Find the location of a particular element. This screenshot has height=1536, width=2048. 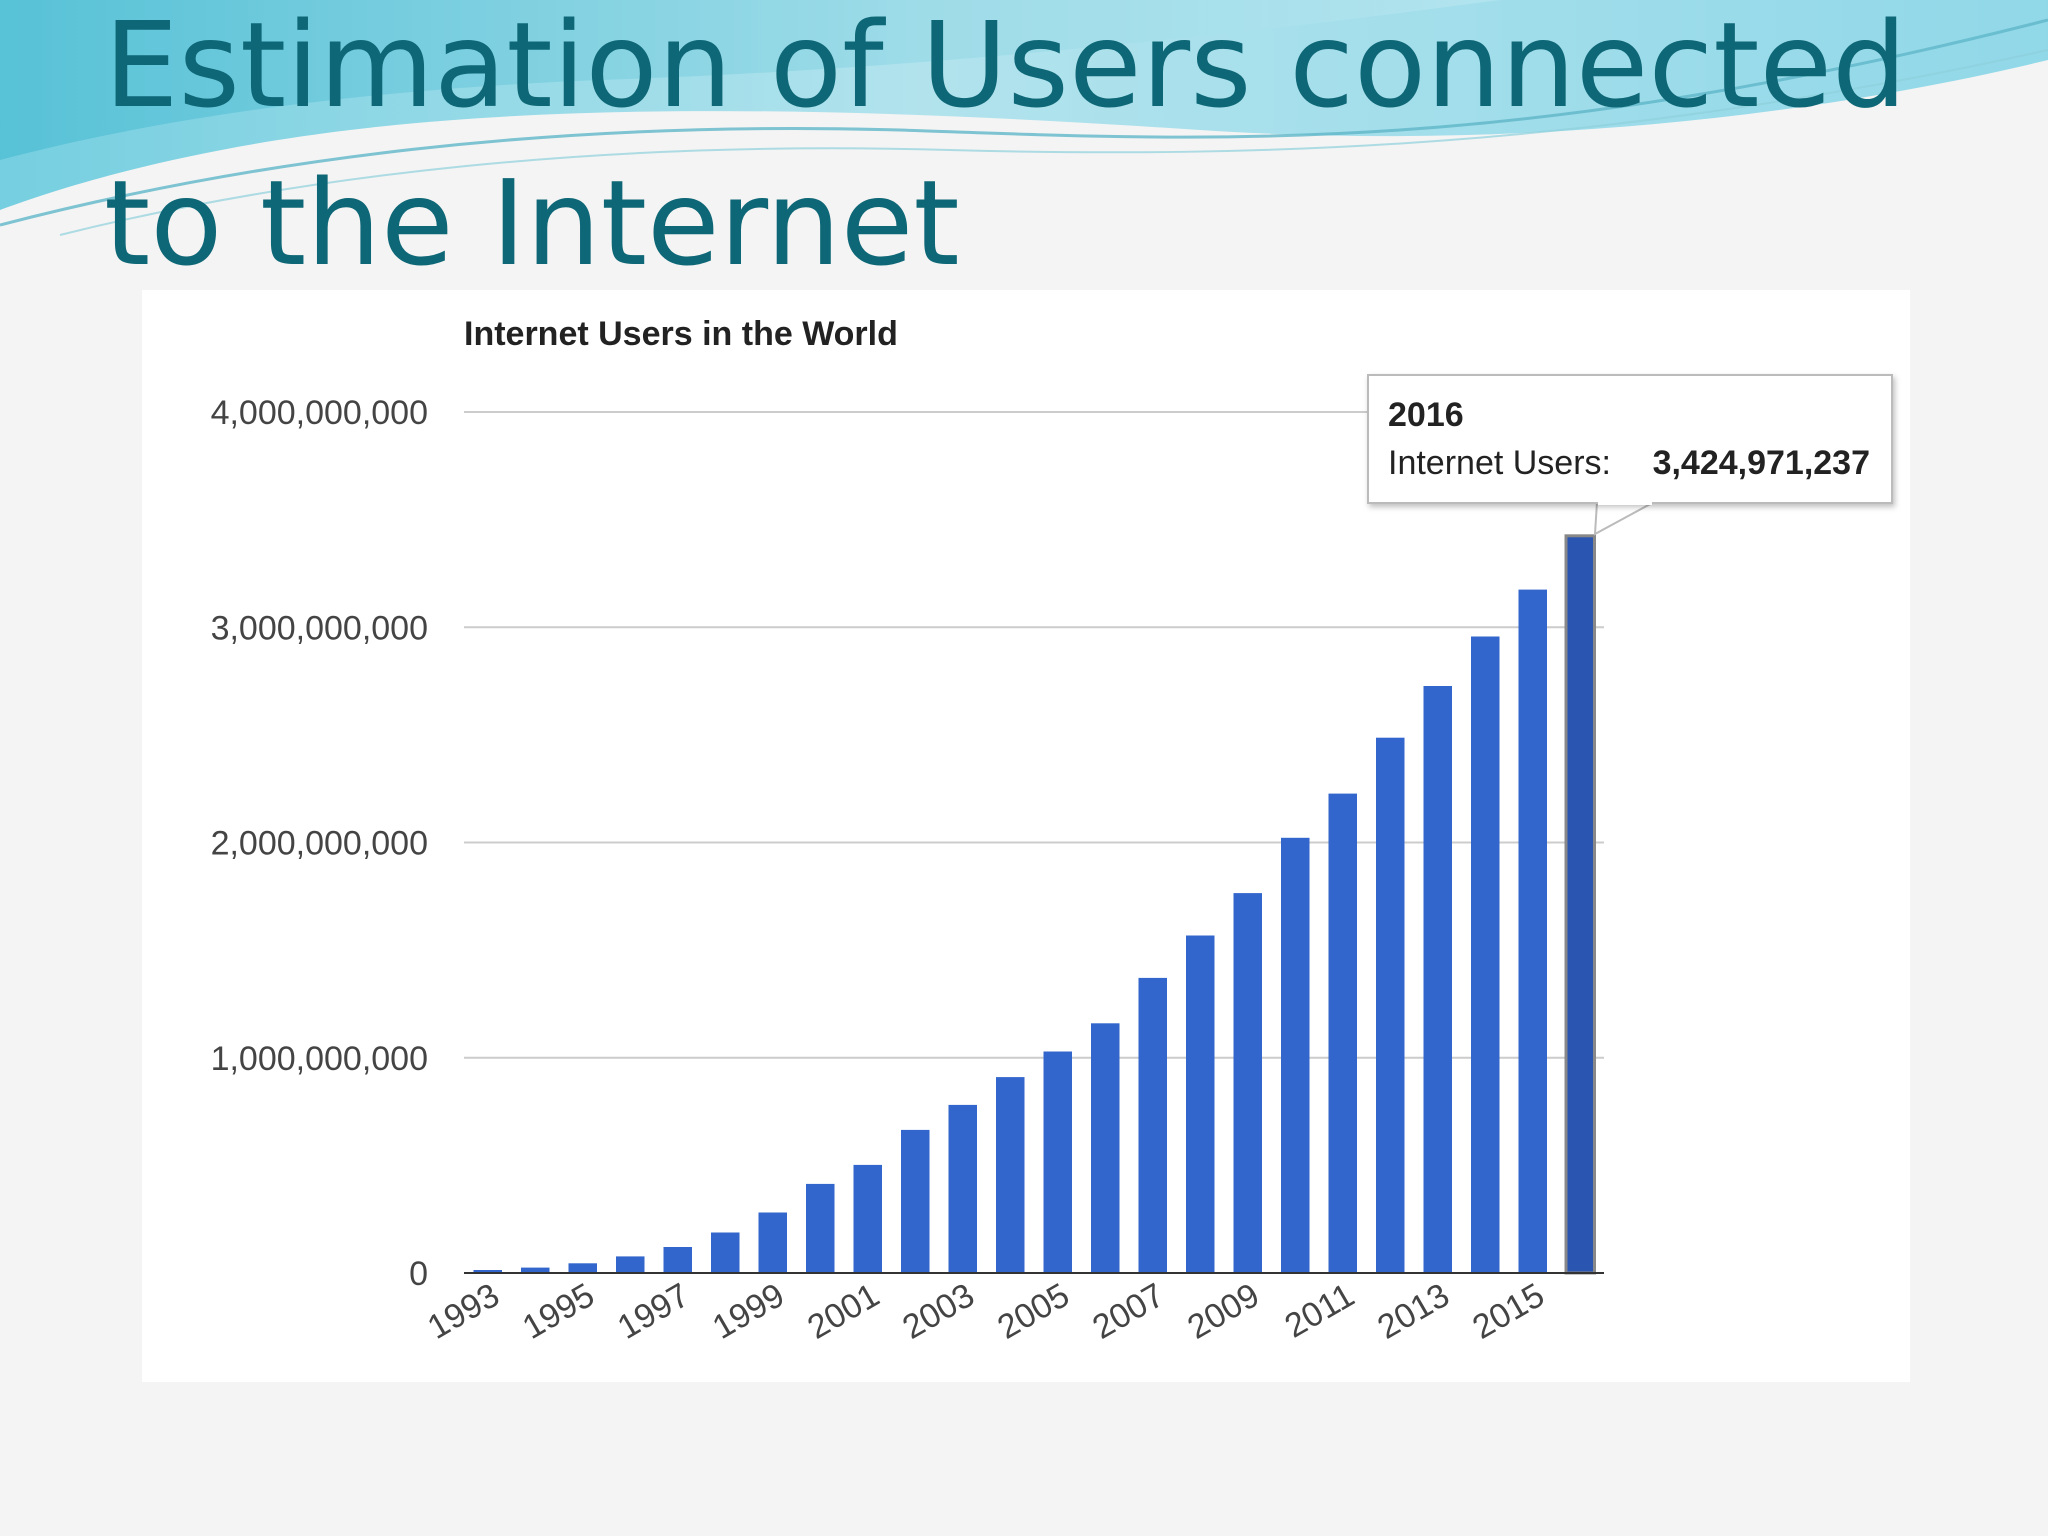

tooltip-box is located at coordinates (1630, 439).